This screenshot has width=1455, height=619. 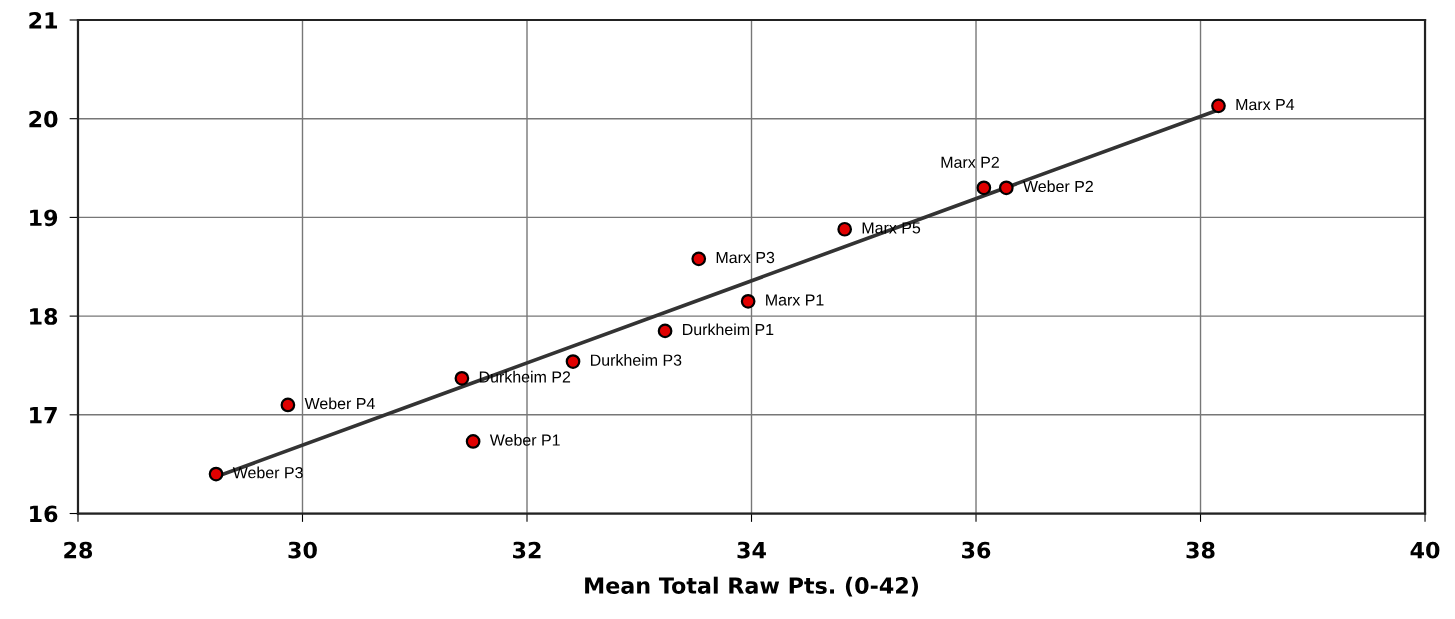 What do you see at coordinates (745, 257) in the screenshot?
I see `annotation: Marx P3` at bounding box center [745, 257].